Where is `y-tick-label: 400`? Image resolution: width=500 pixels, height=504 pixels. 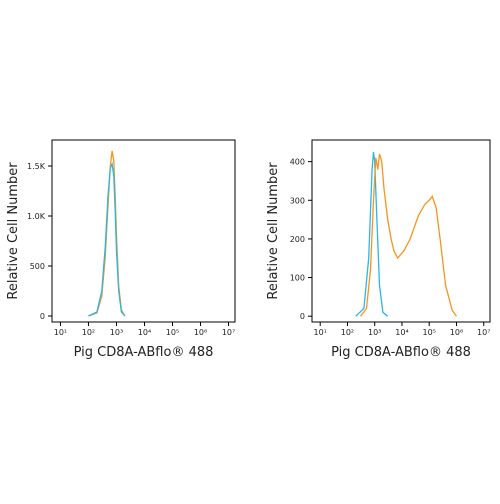
y-tick-label: 400 is located at coordinates (297, 162).